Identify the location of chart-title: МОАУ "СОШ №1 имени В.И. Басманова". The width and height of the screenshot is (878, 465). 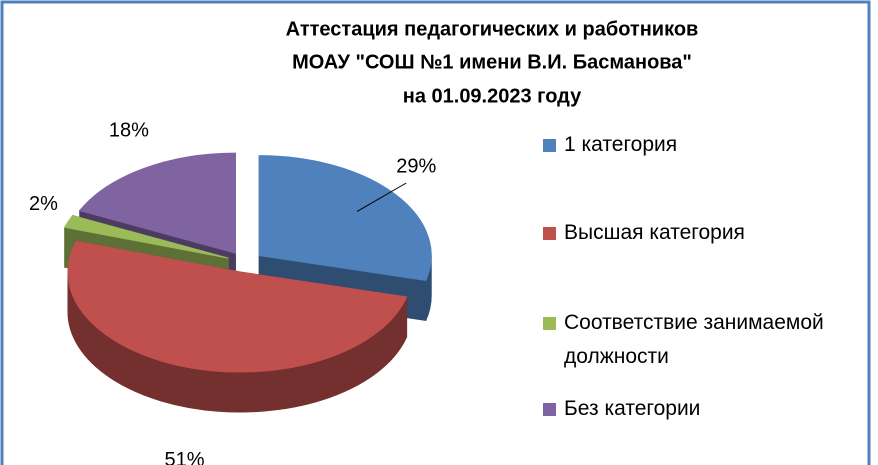
(492, 62).